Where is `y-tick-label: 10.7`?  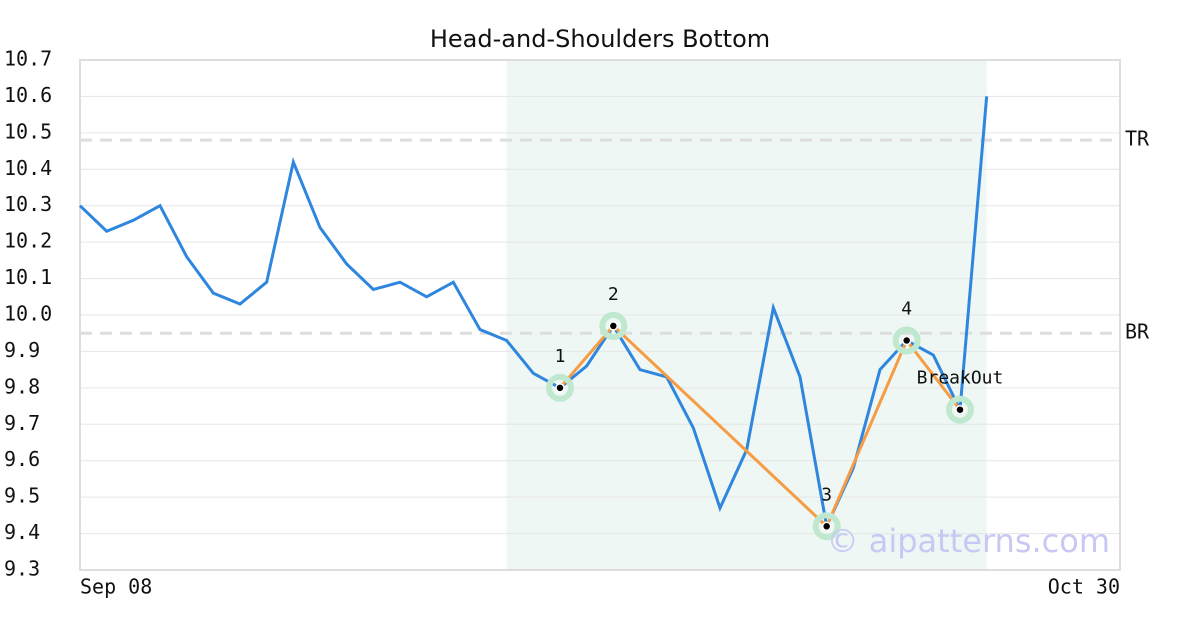
y-tick-label: 10.7 is located at coordinates (28, 59).